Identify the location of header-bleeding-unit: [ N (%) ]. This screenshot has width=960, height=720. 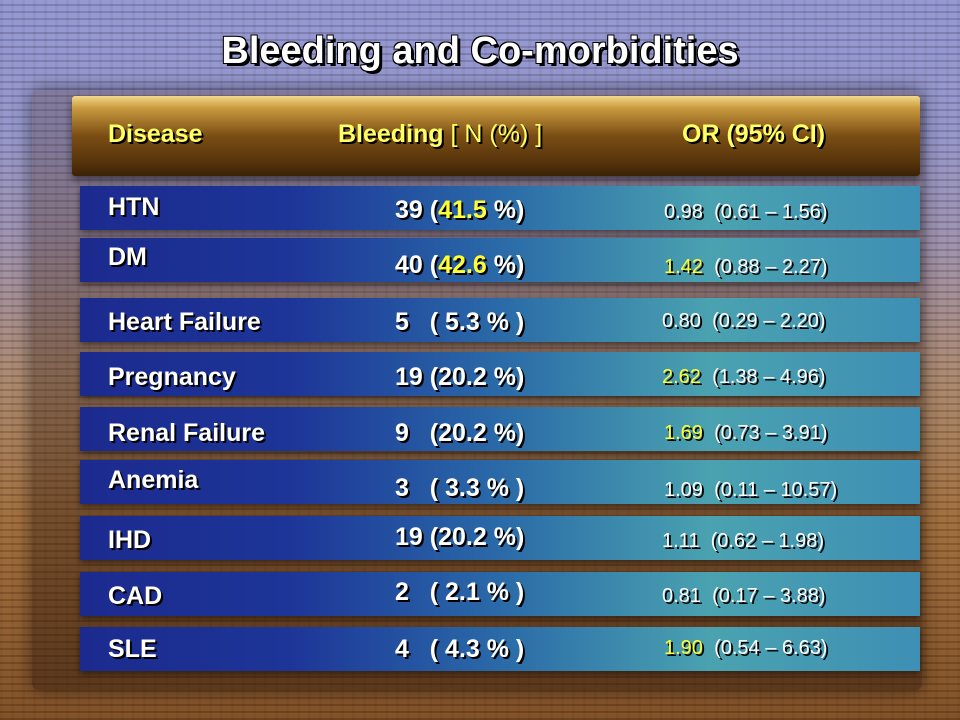
(496, 134).